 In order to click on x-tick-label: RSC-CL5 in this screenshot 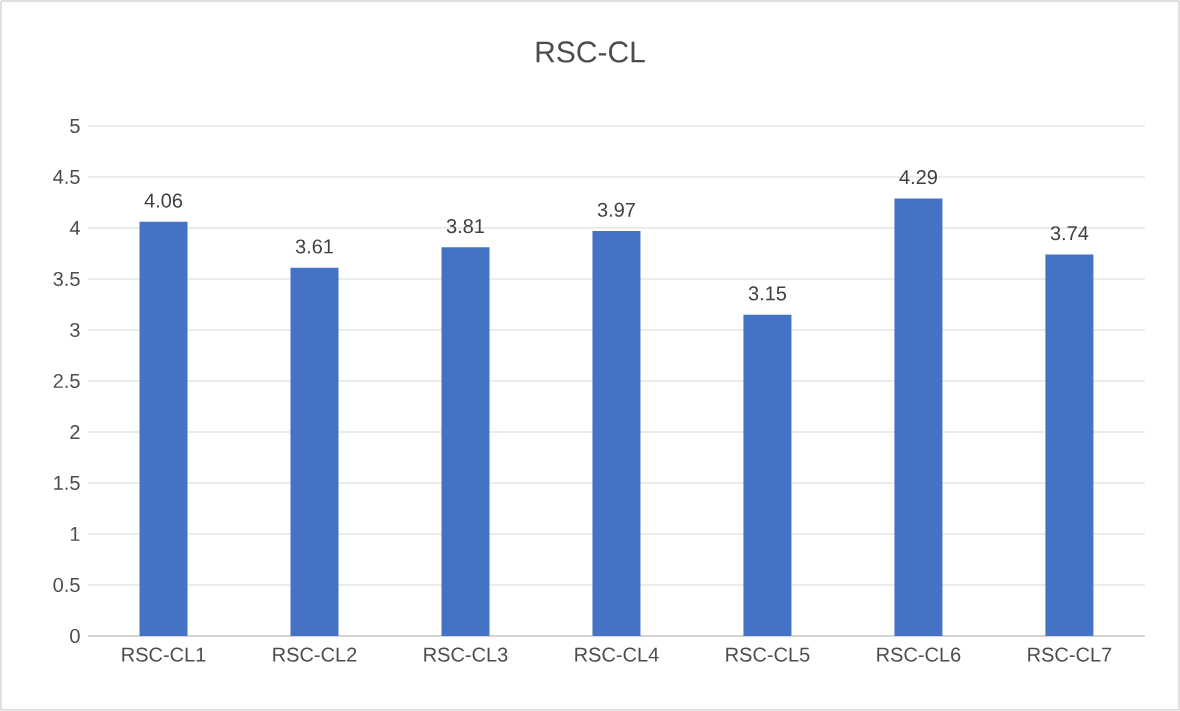, I will do `click(768, 654)`.